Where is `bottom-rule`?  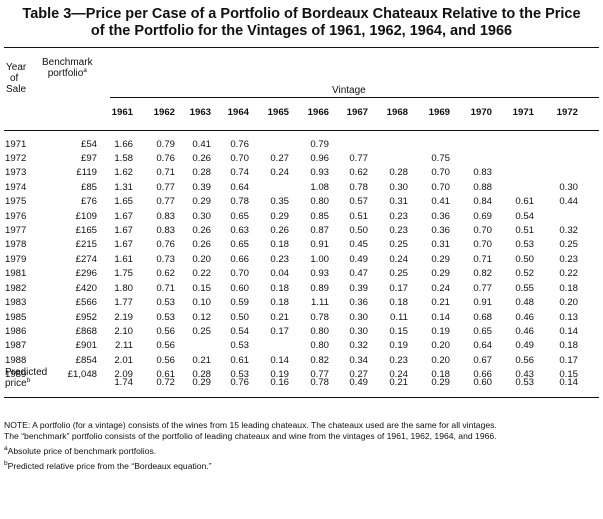
bottom-rule is located at coordinates (301, 397).